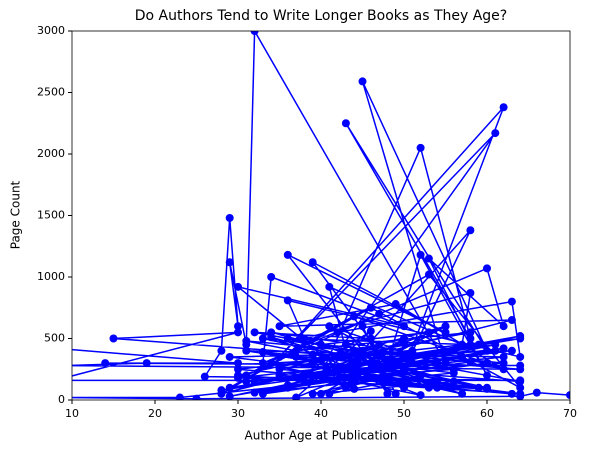  What do you see at coordinates (61, 399) in the screenshot?
I see `y-tick-label: 0` at bounding box center [61, 399].